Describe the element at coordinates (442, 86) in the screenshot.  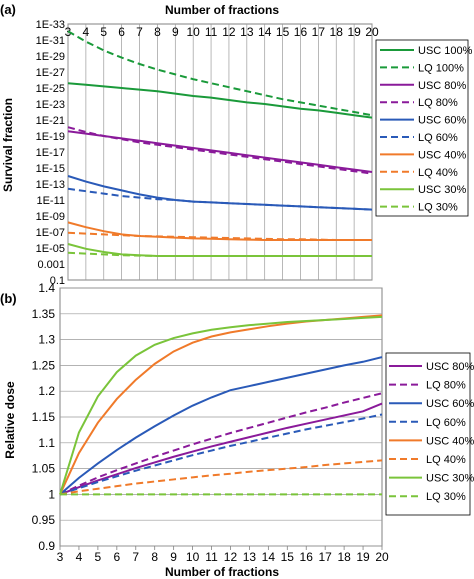
I see `panel-a-legend-label: USC 80%` at that location.